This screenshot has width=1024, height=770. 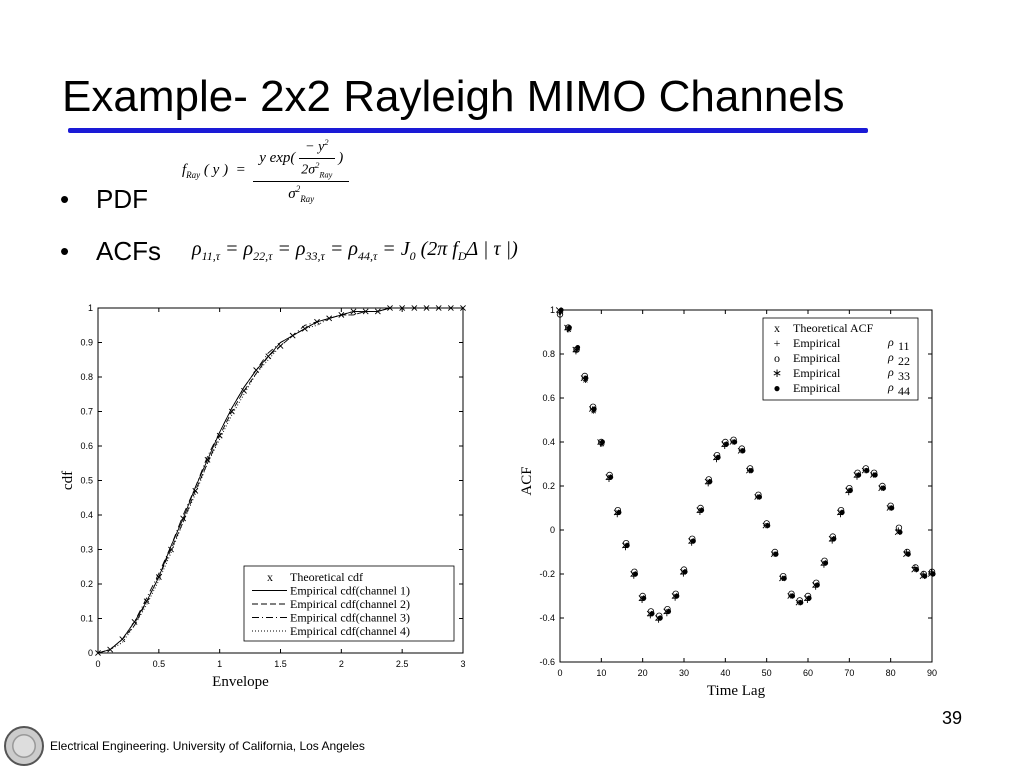 What do you see at coordinates (453, 96) in the screenshot?
I see `slide-title: Example- 2x2 Rayleigh MIMO Channels` at bounding box center [453, 96].